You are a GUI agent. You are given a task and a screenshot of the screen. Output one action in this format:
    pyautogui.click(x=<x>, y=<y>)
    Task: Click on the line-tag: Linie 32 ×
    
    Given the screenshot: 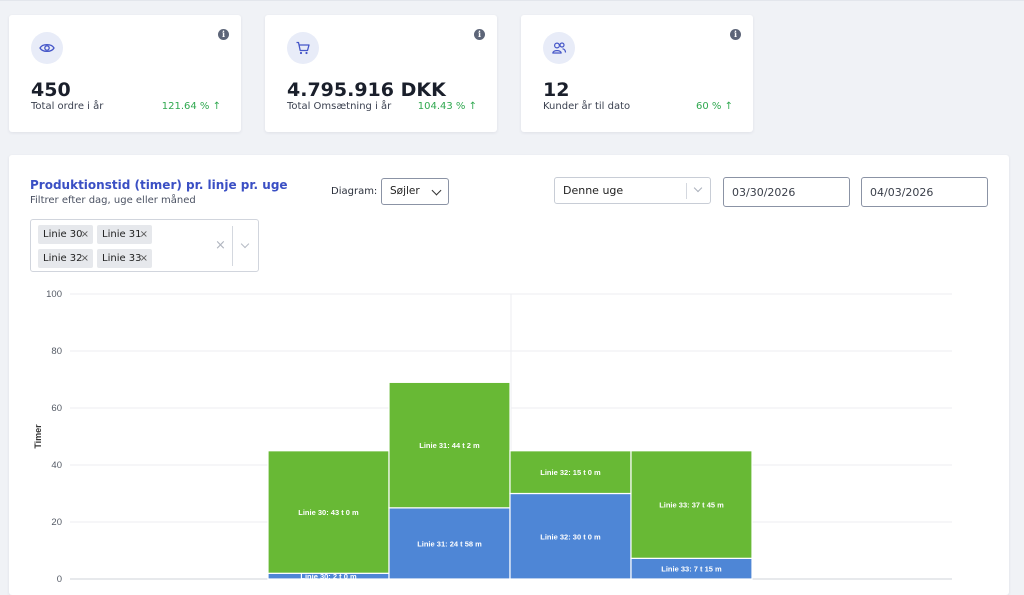 What is the action you would take?
    pyautogui.click(x=65, y=258)
    